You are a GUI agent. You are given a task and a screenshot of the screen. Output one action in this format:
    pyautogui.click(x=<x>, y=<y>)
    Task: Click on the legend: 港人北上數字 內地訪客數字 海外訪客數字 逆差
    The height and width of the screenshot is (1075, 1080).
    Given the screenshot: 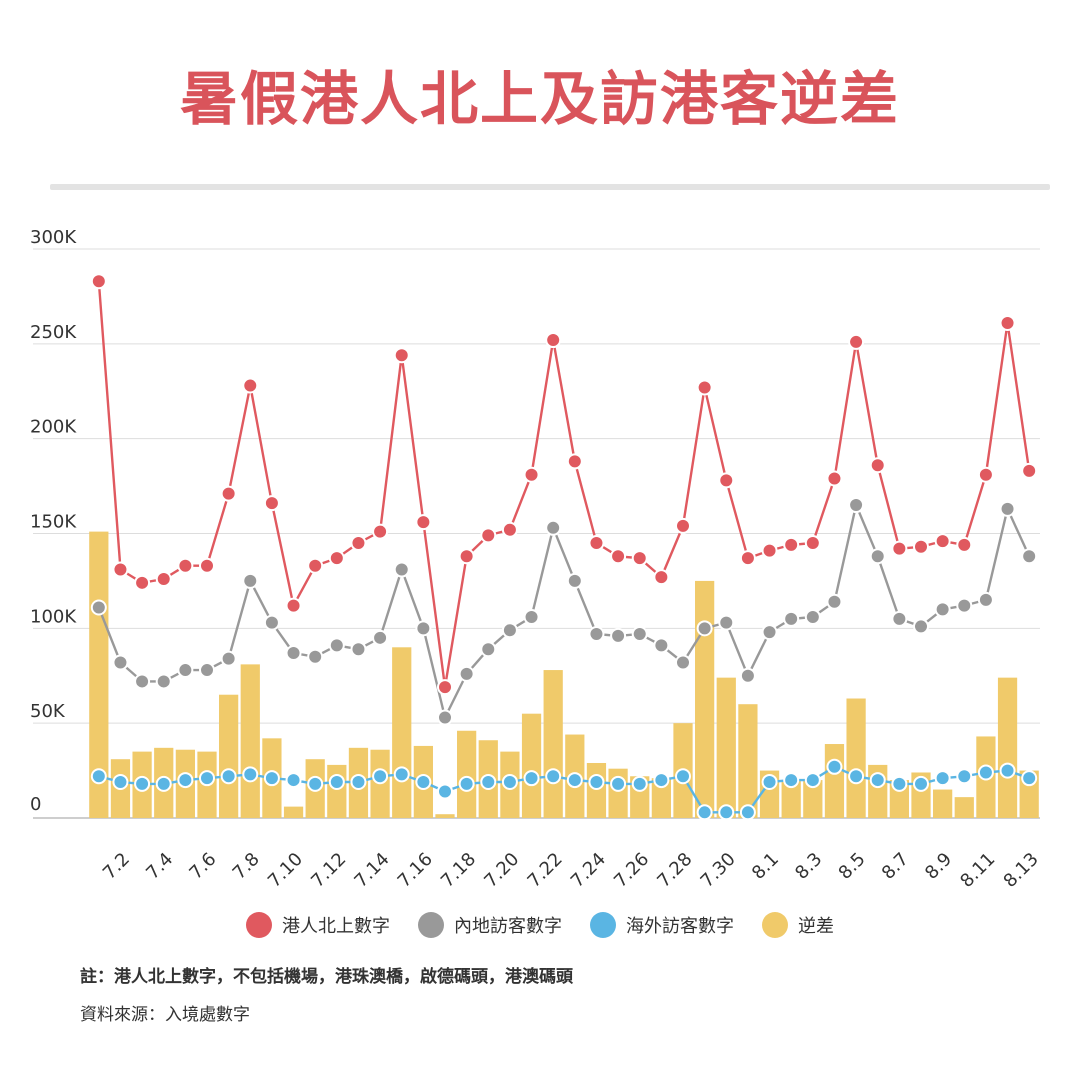 What is the action you would take?
    pyautogui.click(x=540, y=925)
    